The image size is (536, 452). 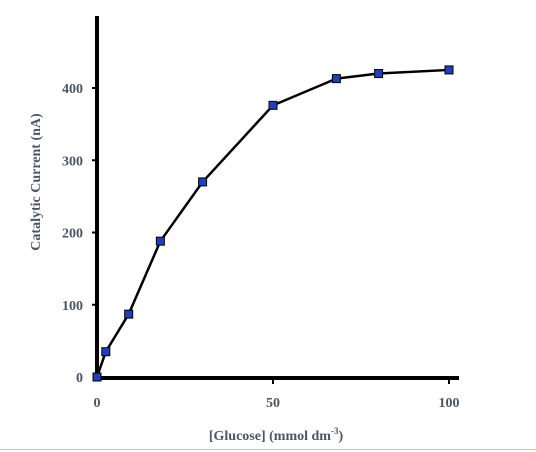 I want to click on x-tick-label: 50, so click(x=273, y=403).